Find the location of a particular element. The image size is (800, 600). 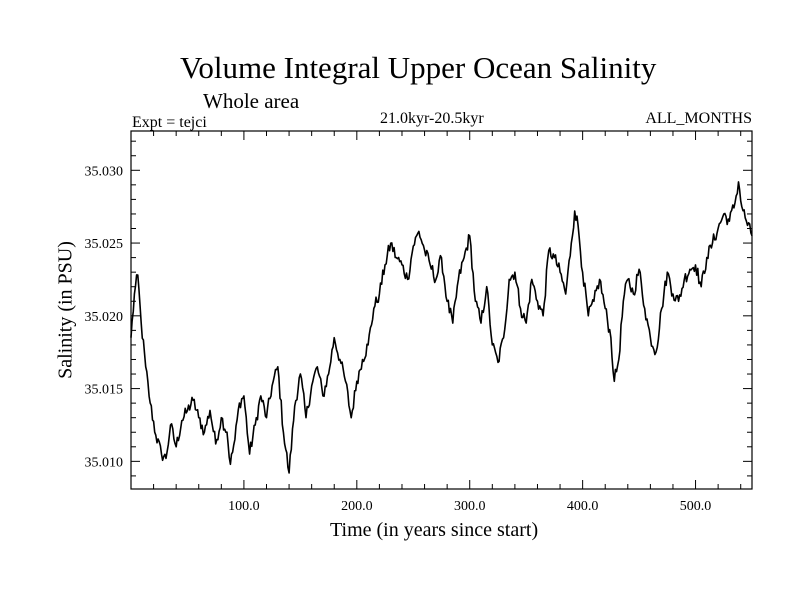

x-tick-label: 100.0 is located at coordinates (244, 506).